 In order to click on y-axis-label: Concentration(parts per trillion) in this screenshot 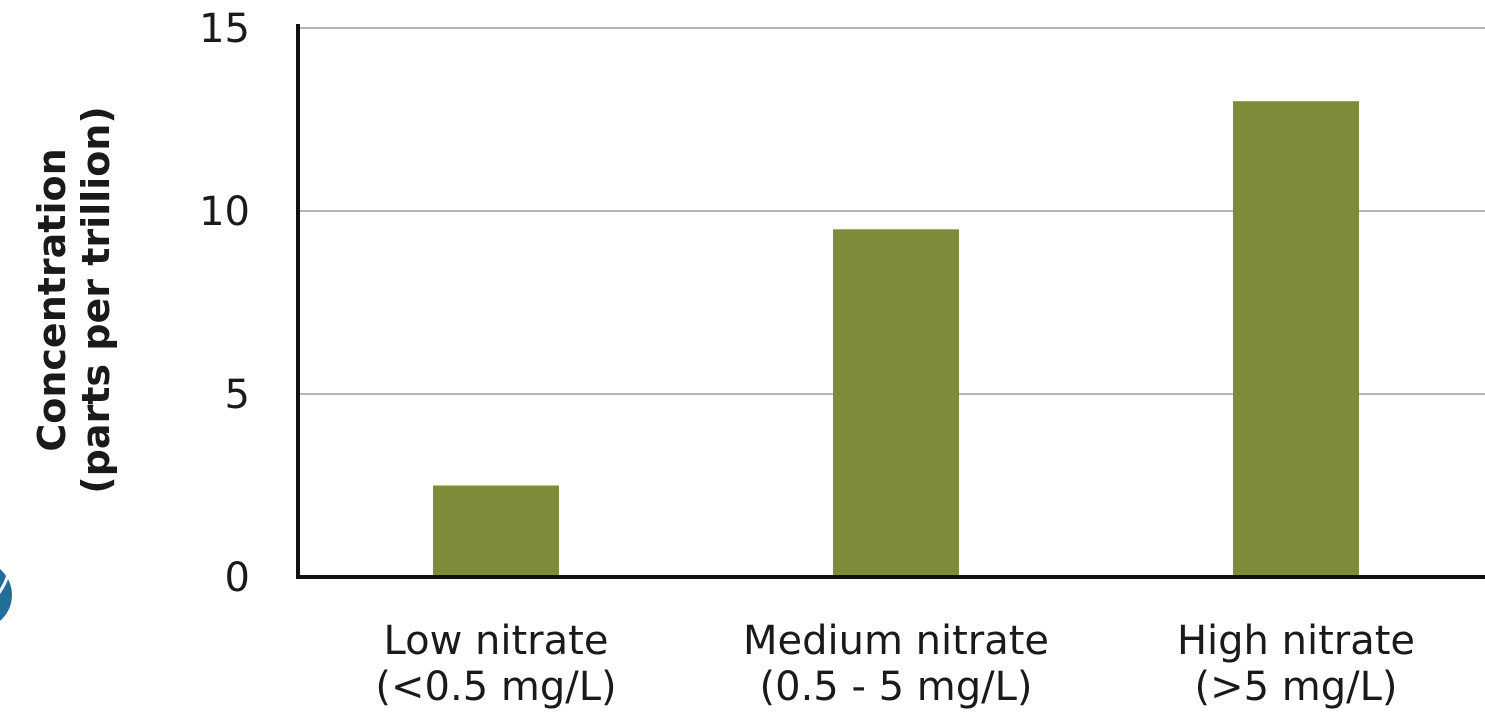, I will do `click(74, 299)`.